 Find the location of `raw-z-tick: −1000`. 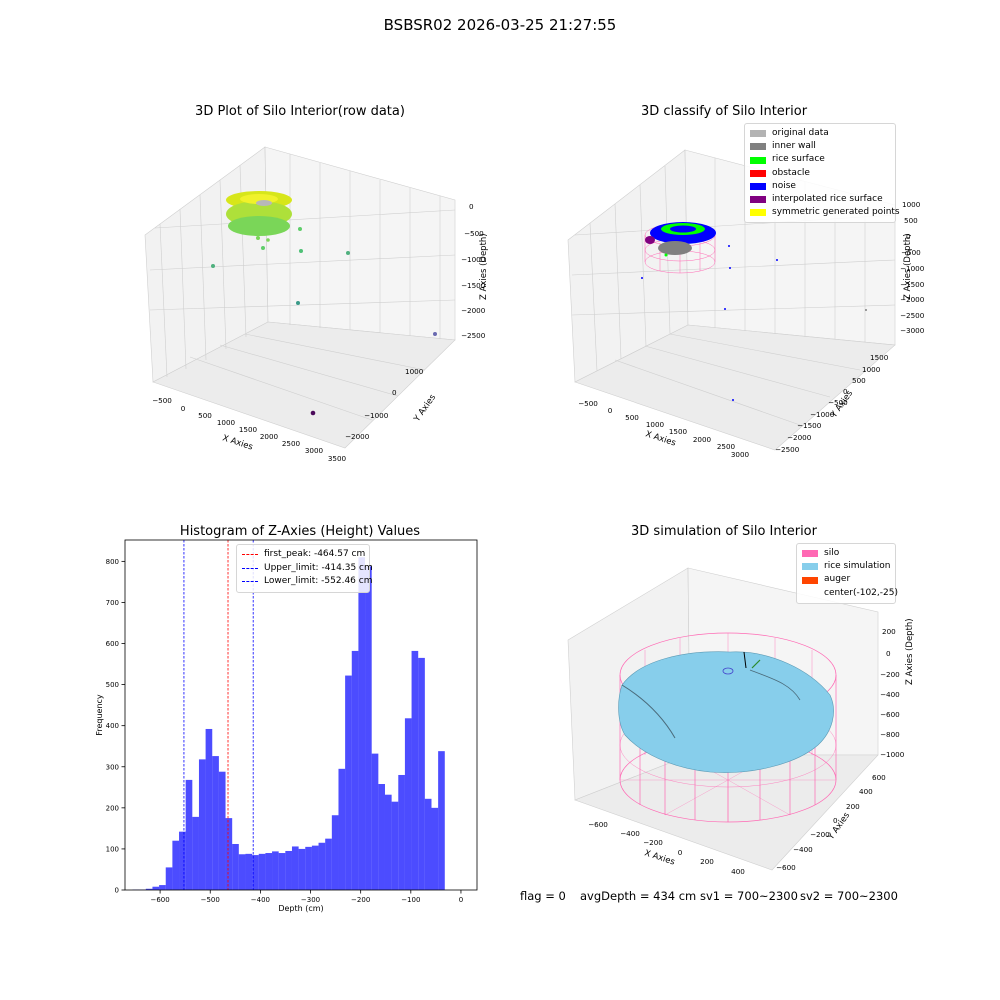

raw-z-tick: −1000 is located at coordinates (473, 259).